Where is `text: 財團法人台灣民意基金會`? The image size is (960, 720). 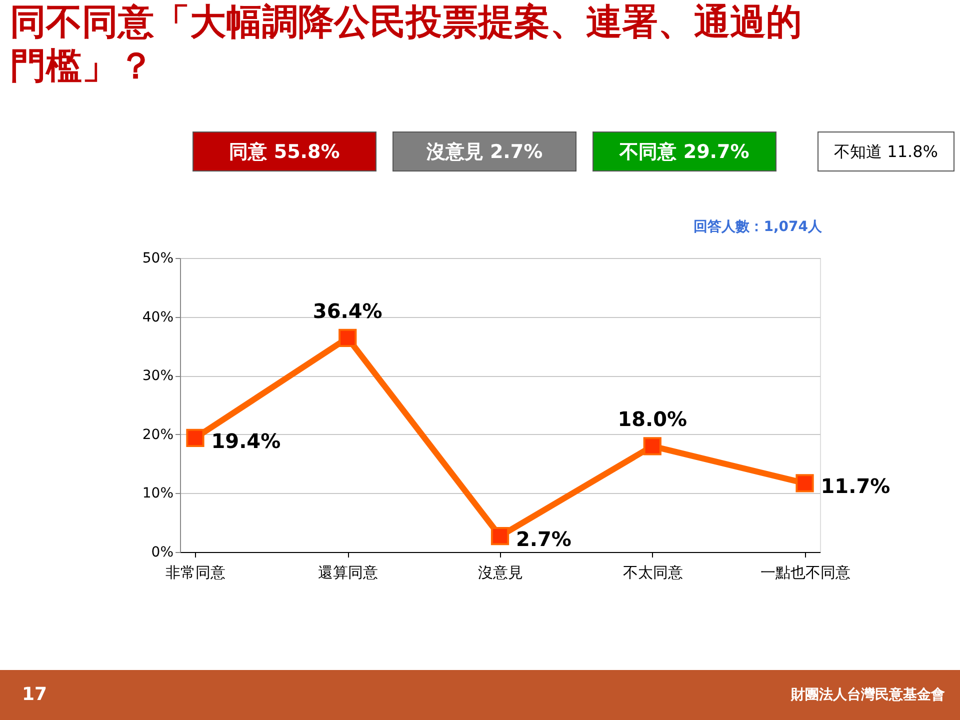
text: 財團法人台灣民意基金會 is located at coordinates (867, 694).